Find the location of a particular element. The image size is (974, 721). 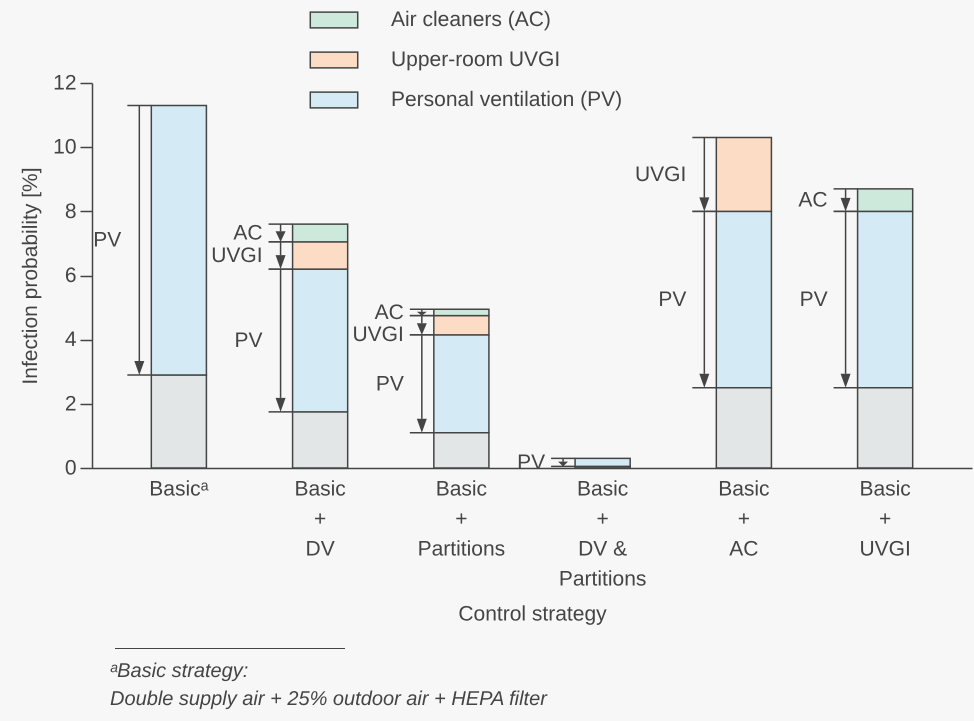

y-tick-label: 0 is located at coordinates (70, 468).